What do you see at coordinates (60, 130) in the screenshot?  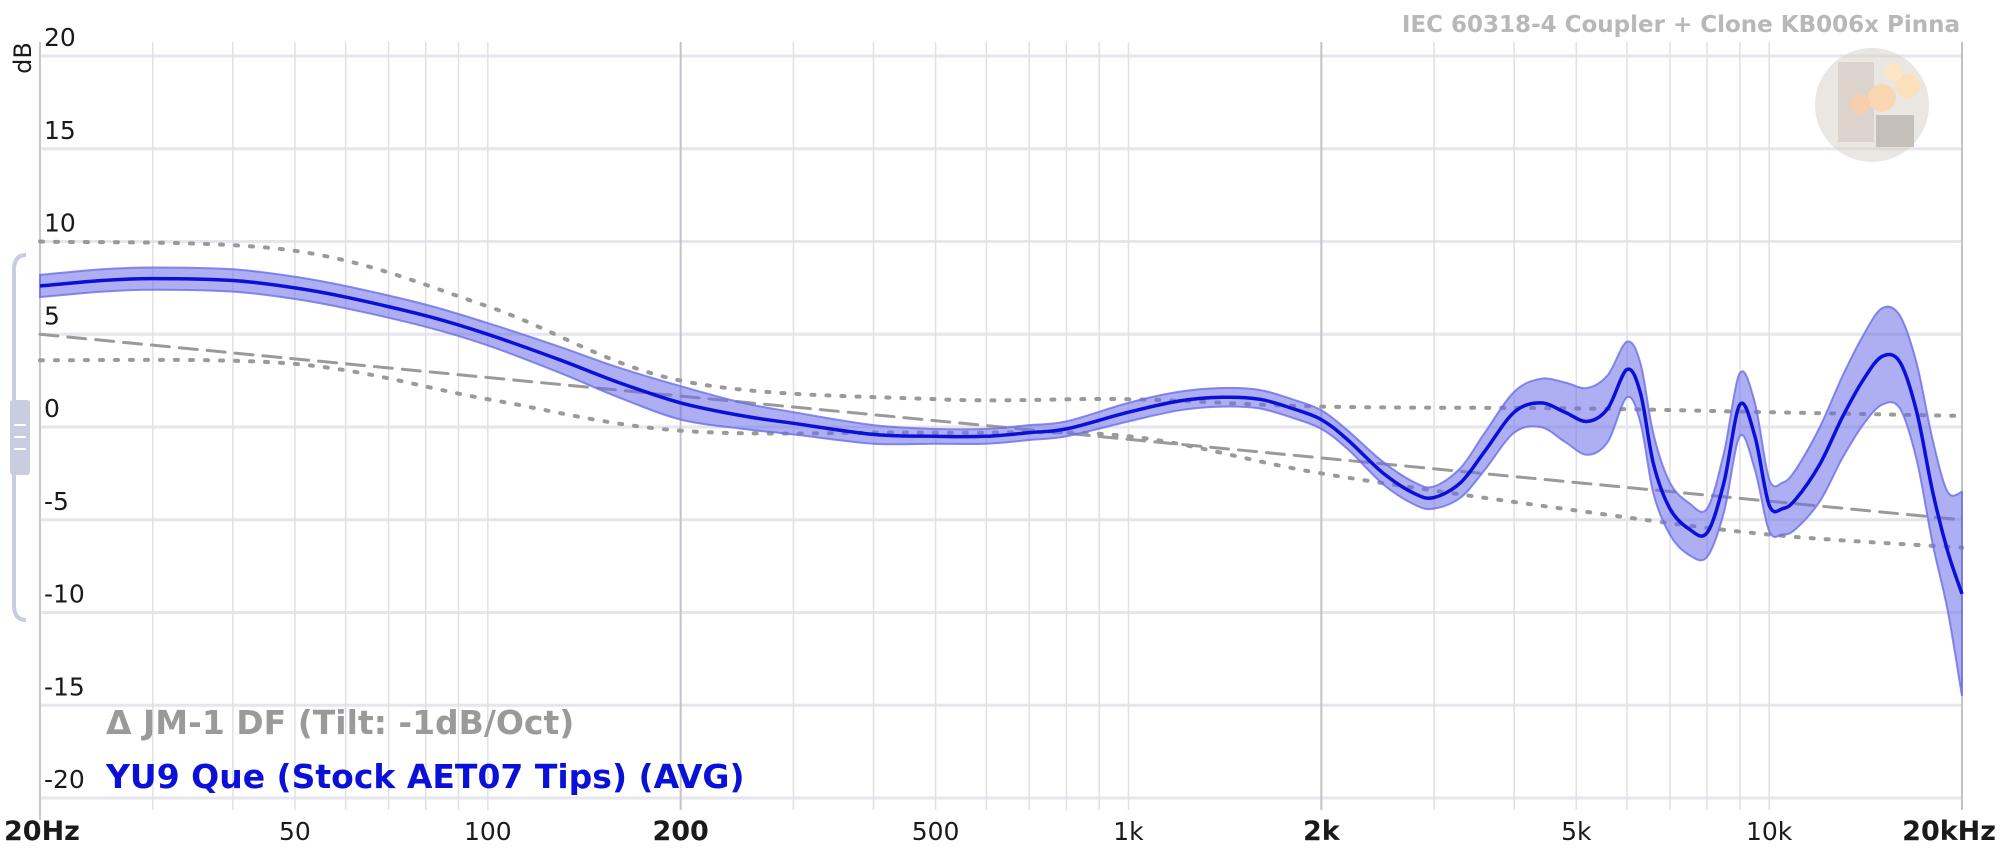 I see `y-tick-label: 15` at bounding box center [60, 130].